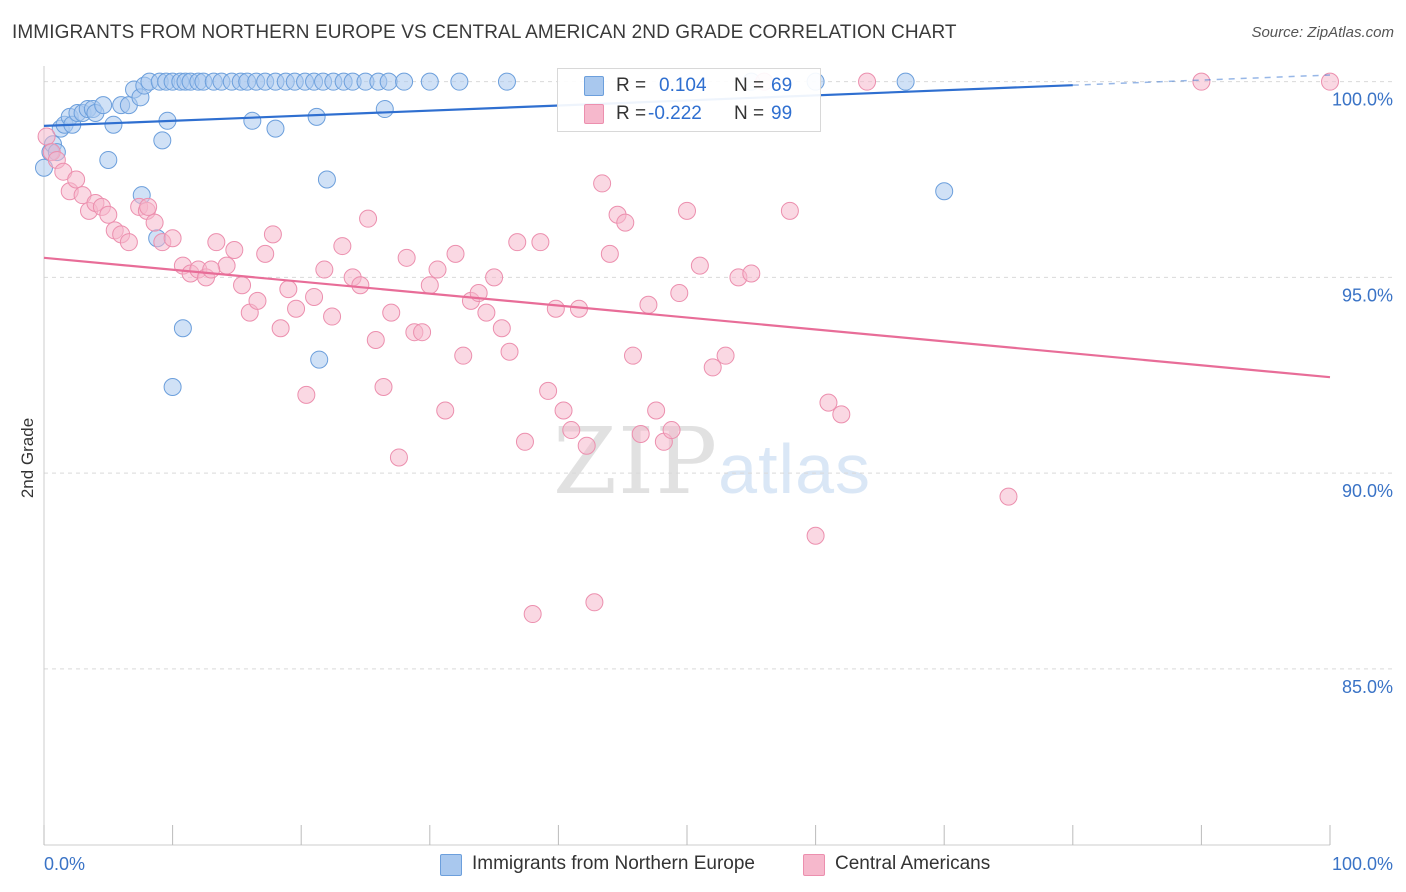 The height and width of the screenshot is (892, 1406). What do you see at coordinates (594, 114) in the screenshot?
I see `legend-swatch-pink` at bounding box center [594, 114].